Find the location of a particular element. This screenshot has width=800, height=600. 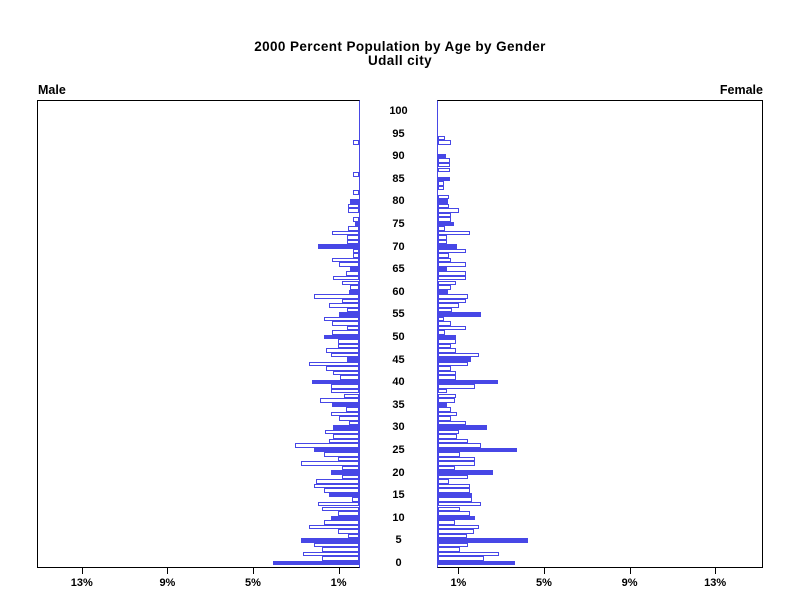

age-tick-label: 45 is located at coordinates (398, 359).